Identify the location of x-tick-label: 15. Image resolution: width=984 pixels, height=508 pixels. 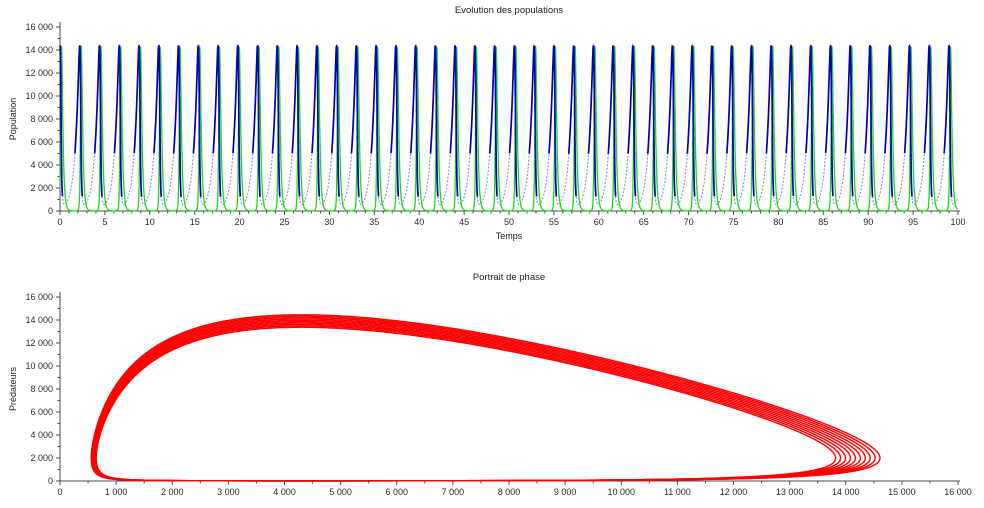
(195, 222).